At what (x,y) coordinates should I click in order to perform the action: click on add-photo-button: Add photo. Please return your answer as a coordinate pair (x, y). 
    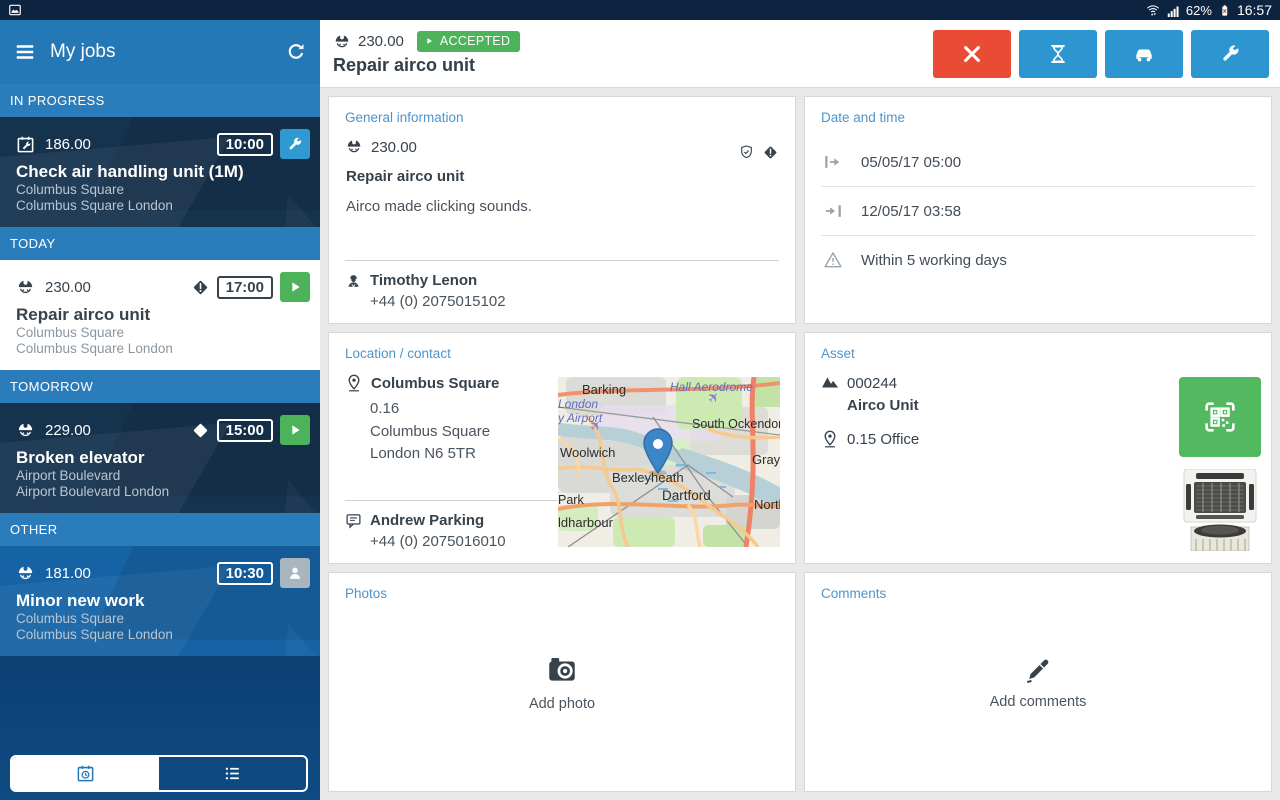
    Looking at the image, I should click on (562, 682).